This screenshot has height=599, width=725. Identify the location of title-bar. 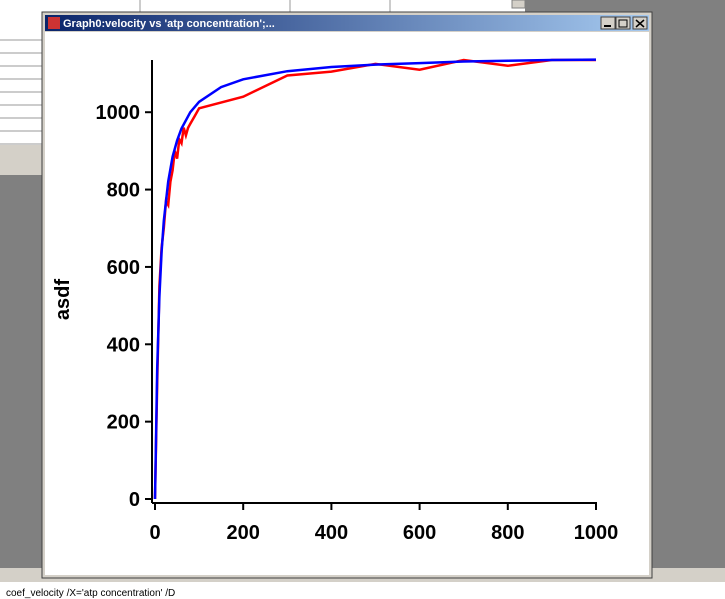
(347, 23).